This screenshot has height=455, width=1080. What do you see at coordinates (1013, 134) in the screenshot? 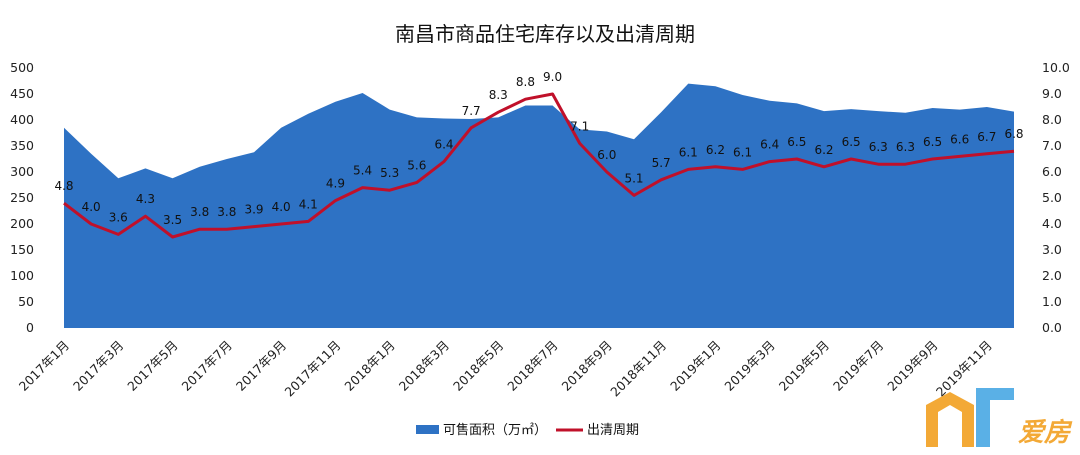
I see `data-label: 6.8` at bounding box center [1013, 134].